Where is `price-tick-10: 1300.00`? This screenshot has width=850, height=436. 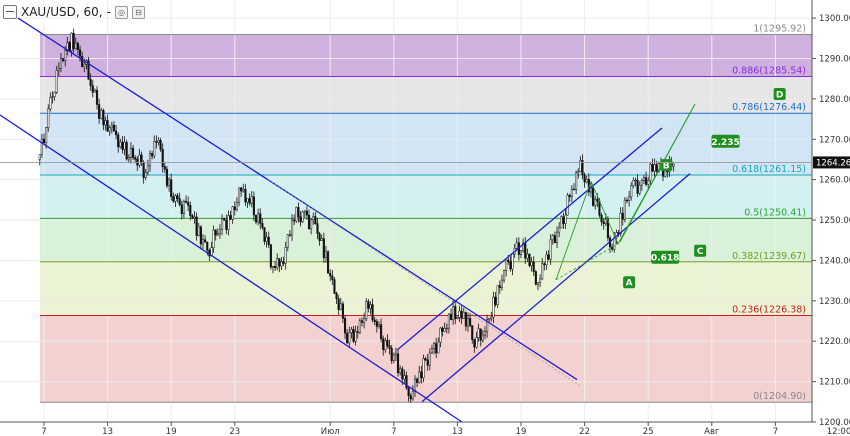 price-tick-10: 1300.00 is located at coordinates (834, 19).